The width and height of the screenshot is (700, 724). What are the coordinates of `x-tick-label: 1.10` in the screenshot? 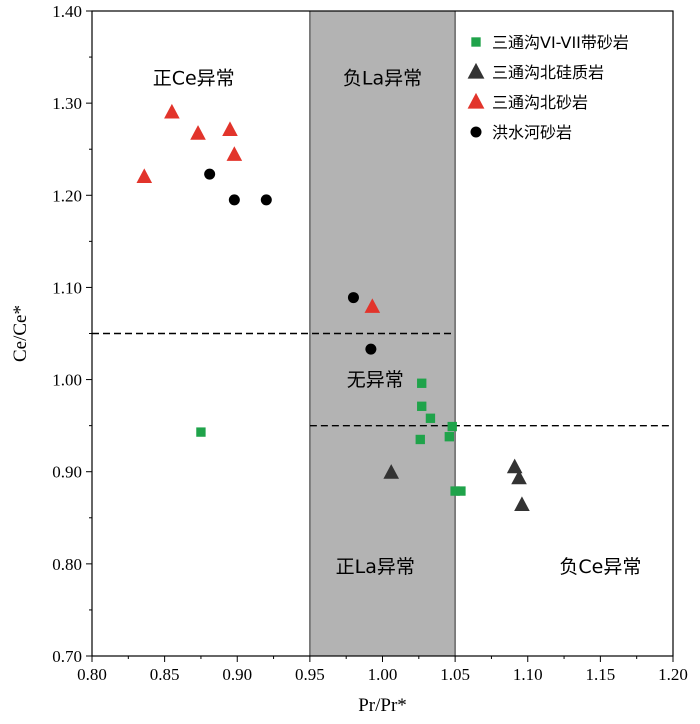 It's located at (528, 674).